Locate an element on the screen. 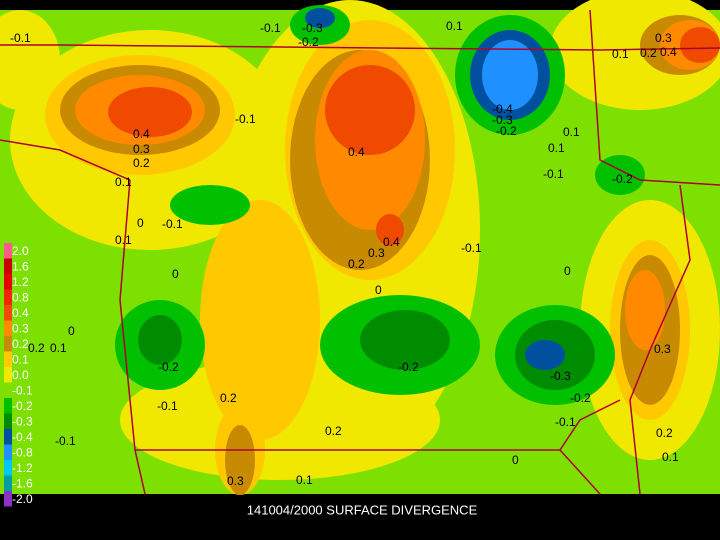 This screenshot has width=720, height=540. legend-label: 1.6 is located at coordinates (20, 267).